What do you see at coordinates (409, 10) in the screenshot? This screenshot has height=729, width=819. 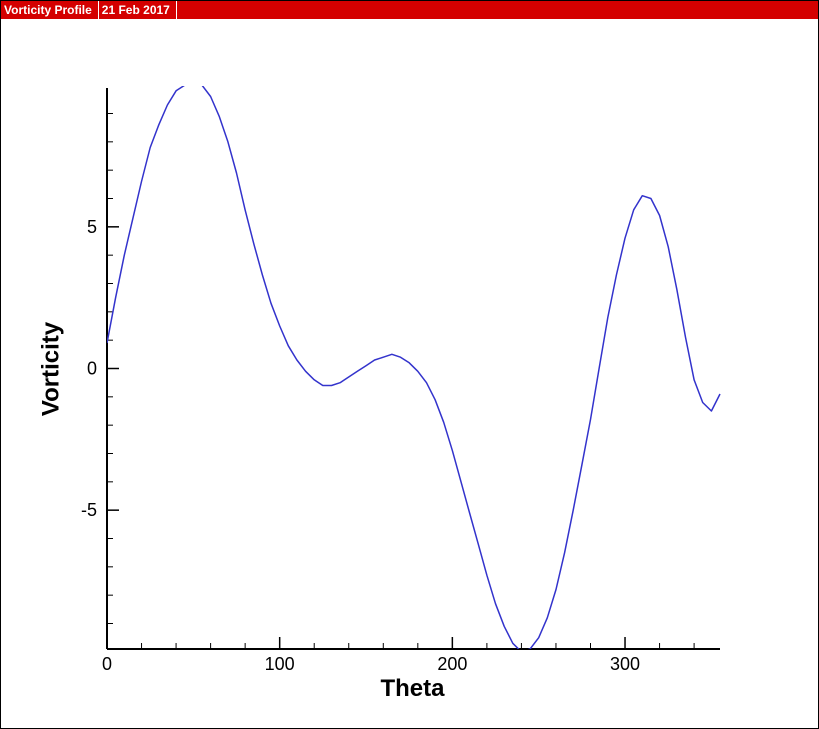 I see `title-bar: Vorticity Profile 21 Feb 2017` at bounding box center [409, 10].